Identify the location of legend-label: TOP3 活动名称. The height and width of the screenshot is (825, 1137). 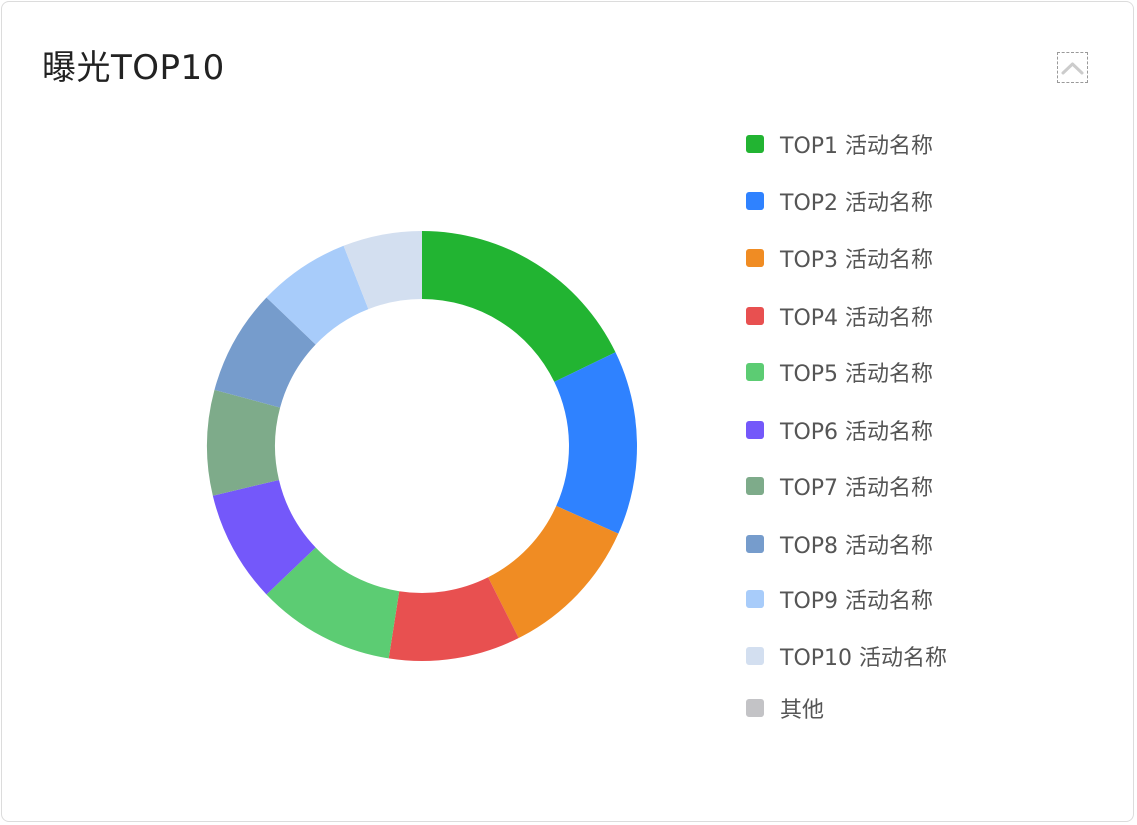
(857, 260).